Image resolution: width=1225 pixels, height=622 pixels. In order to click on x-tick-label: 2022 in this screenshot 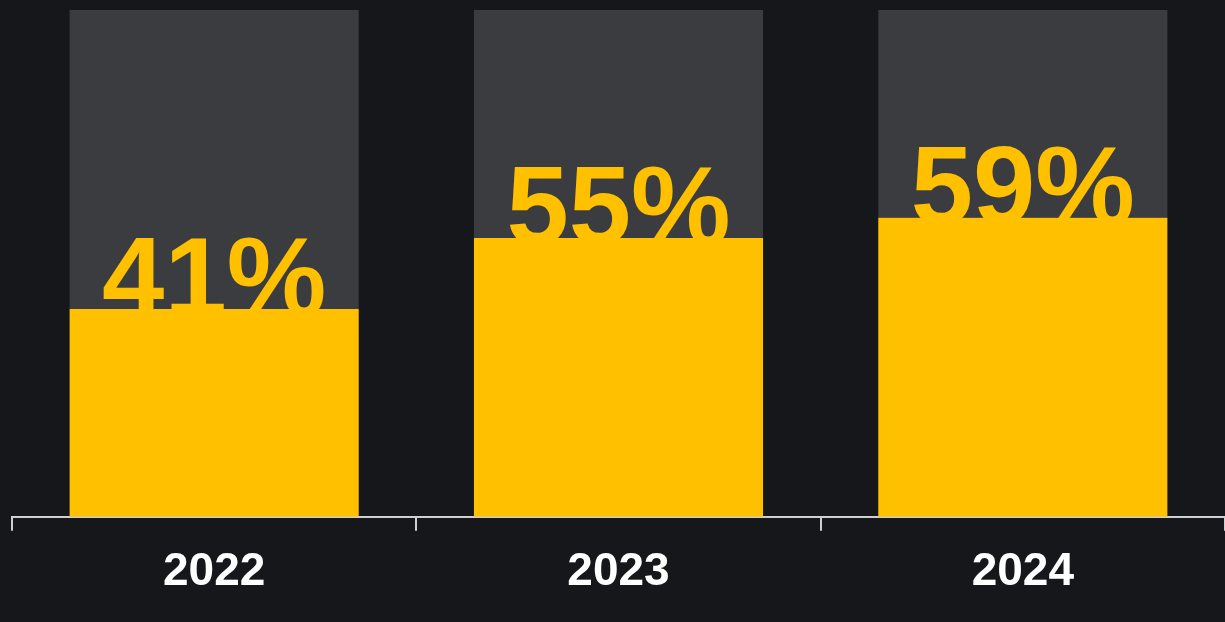, I will do `click(214, 569)`.